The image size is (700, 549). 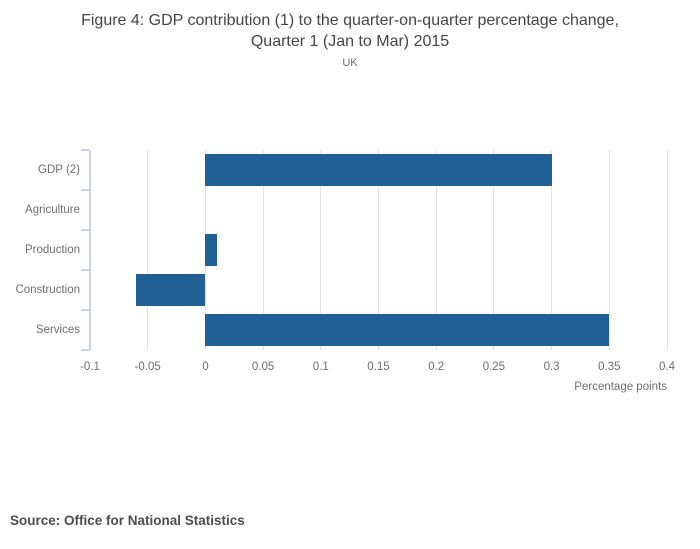 I want to click on chart-subtitle: UK, so click(x=350, y=63).